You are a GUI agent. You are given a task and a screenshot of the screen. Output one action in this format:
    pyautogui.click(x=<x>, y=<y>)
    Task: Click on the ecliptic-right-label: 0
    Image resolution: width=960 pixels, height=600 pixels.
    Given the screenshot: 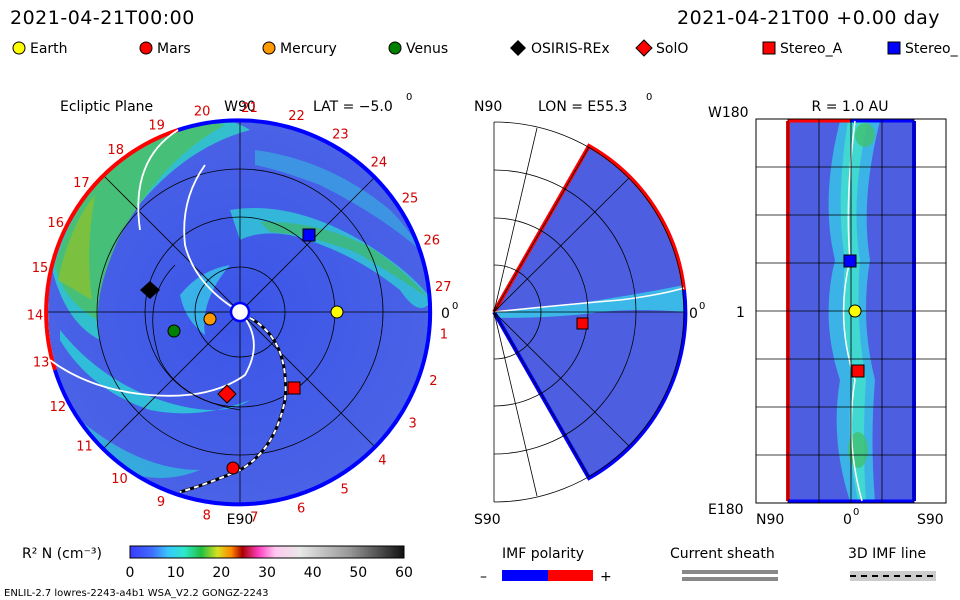 What is the action you would take?
    pyautogui.click(x=445, y=314)
    